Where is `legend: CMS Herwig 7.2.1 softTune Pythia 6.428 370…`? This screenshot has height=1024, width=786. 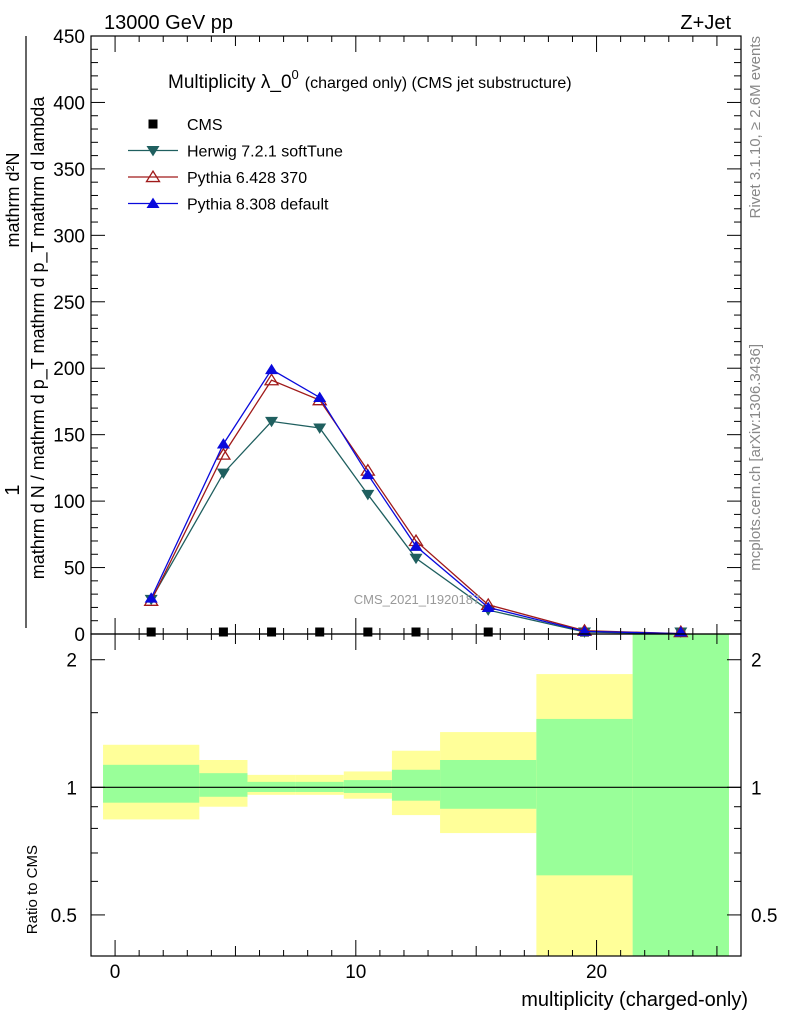
legend: CMS Herwig 7.2.1 softTune Pythia 6.428 370… is located at coordinates (235, 165).